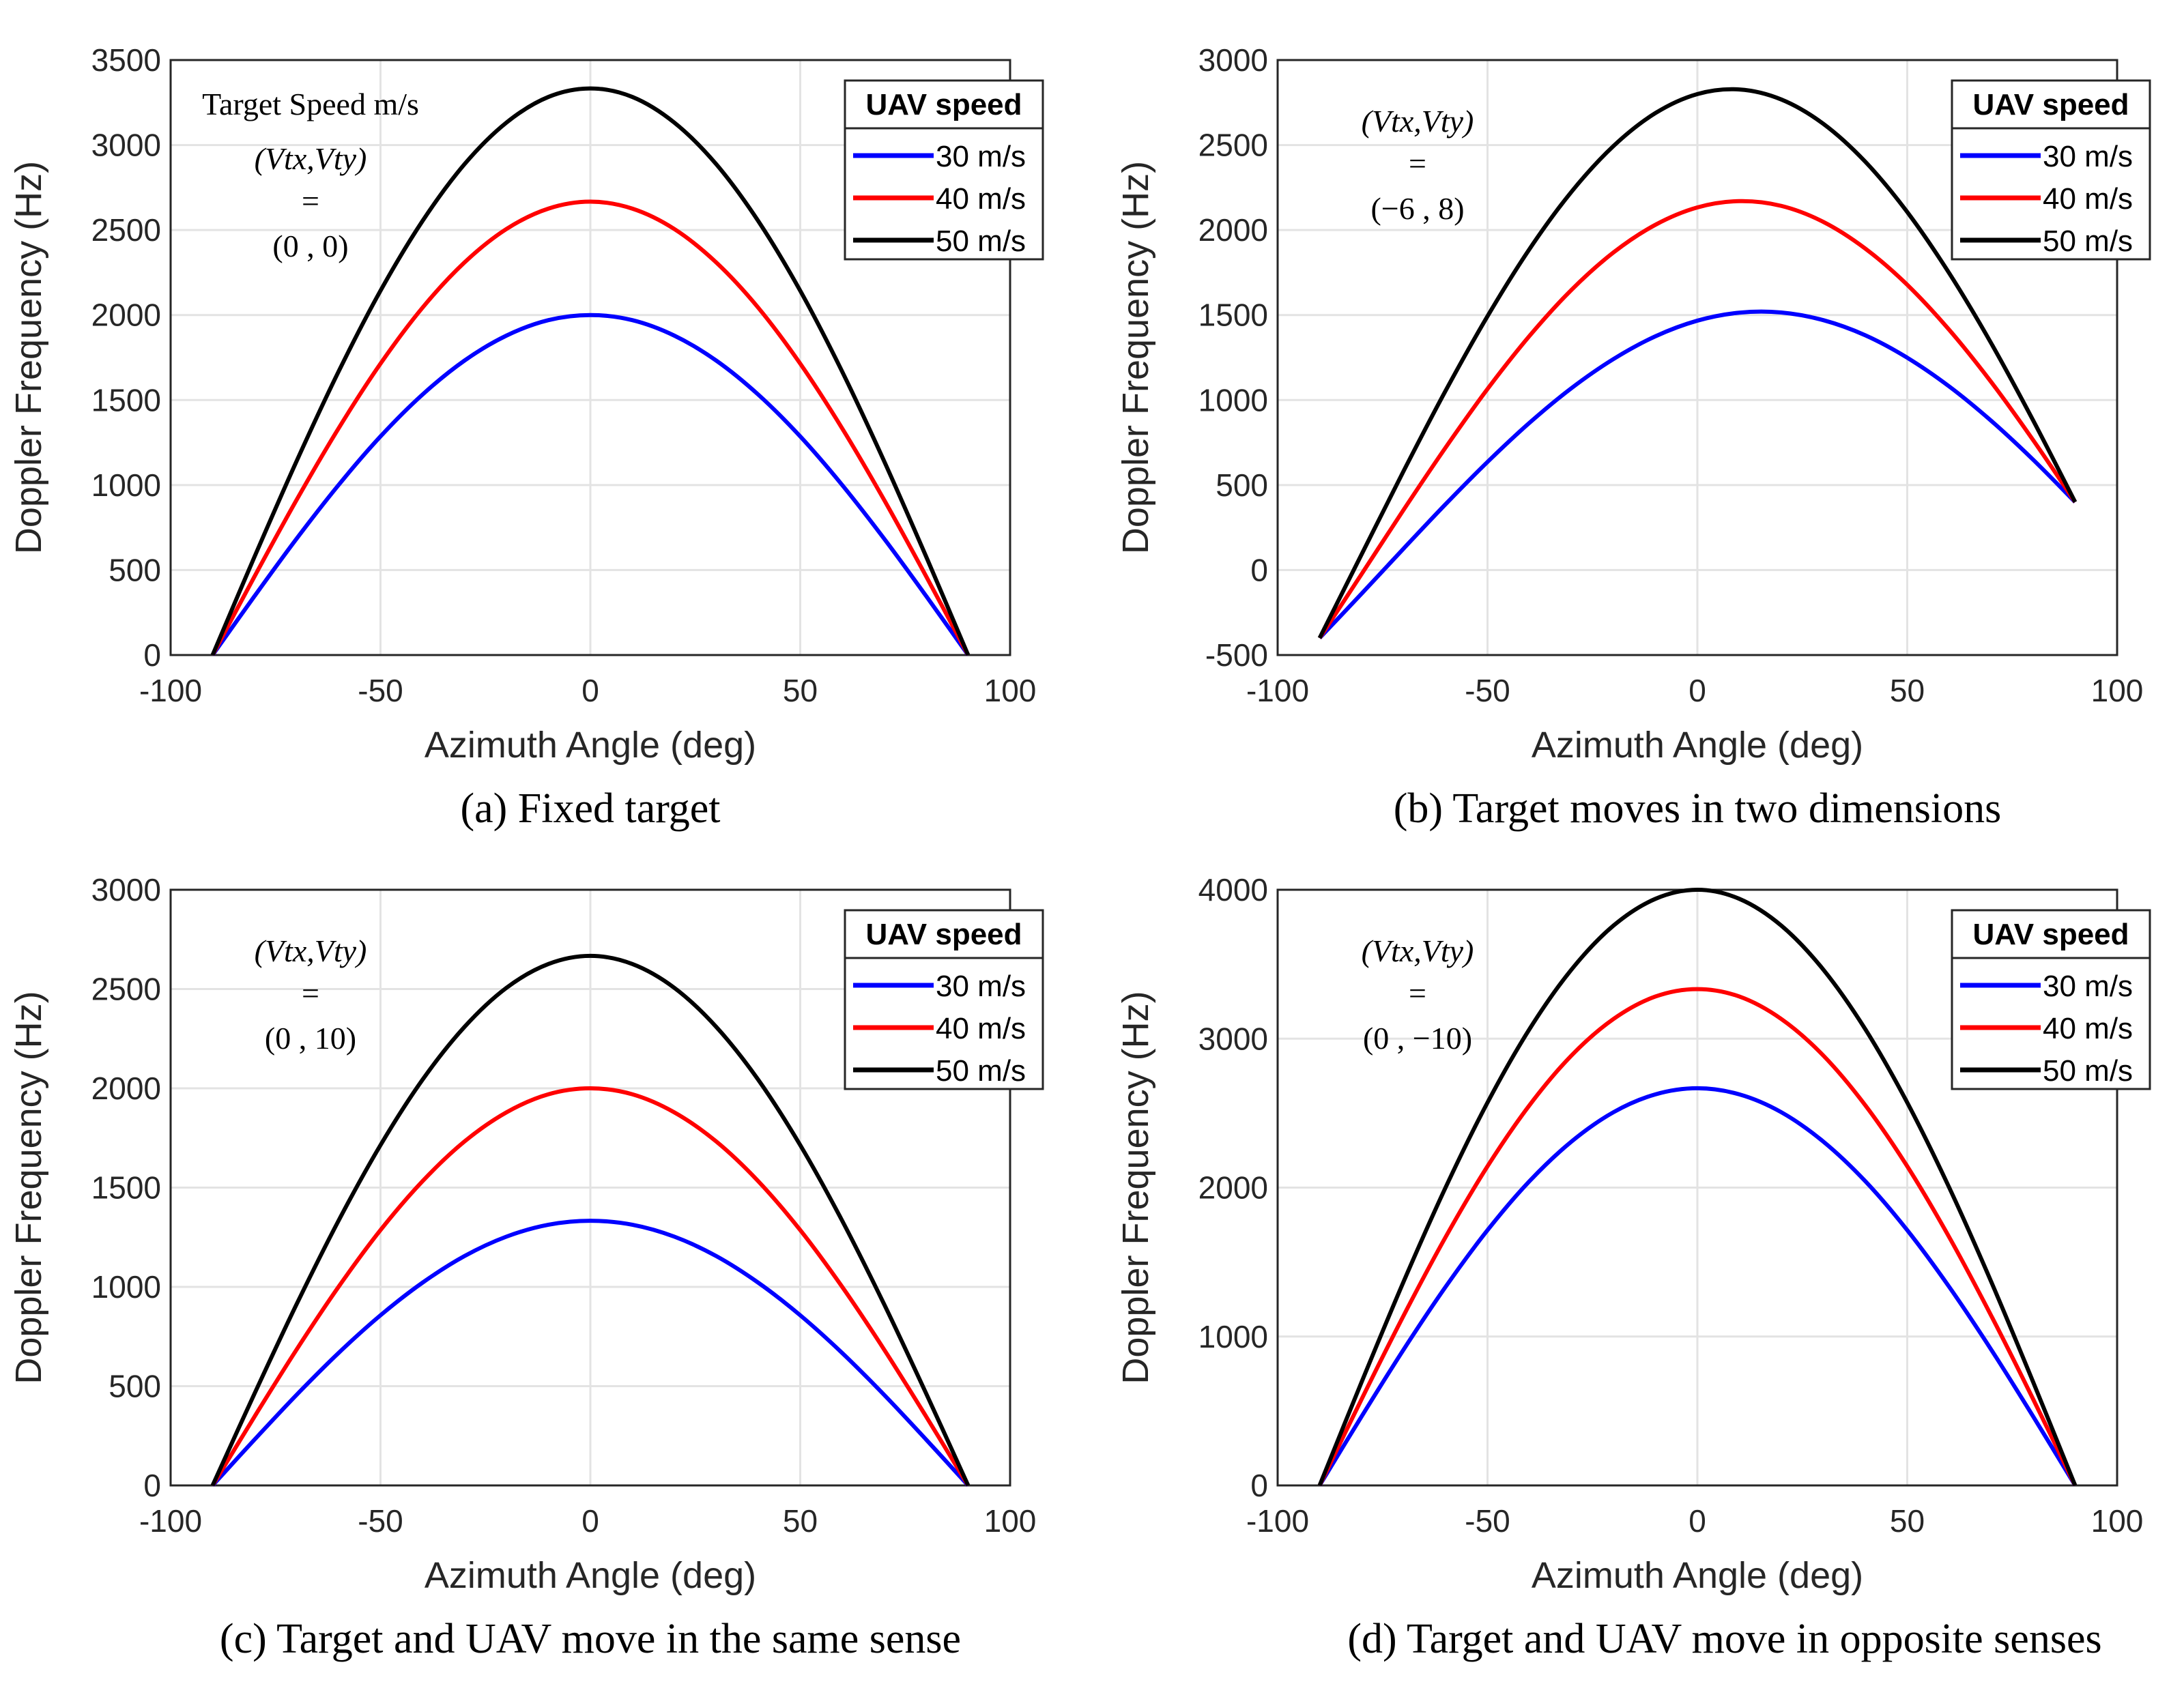  Describe the element at coordinates (1417, 1038) in the screenshot. I see `annotation-value: (0 , −10)` at that location.